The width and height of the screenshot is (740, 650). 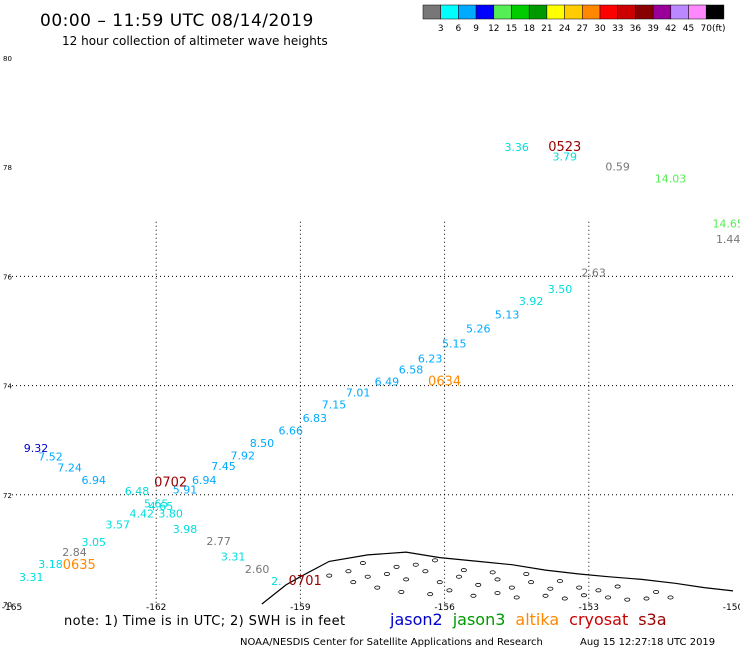 I want to click on wave-height-point: 3.57, so click(x=117, y=525).